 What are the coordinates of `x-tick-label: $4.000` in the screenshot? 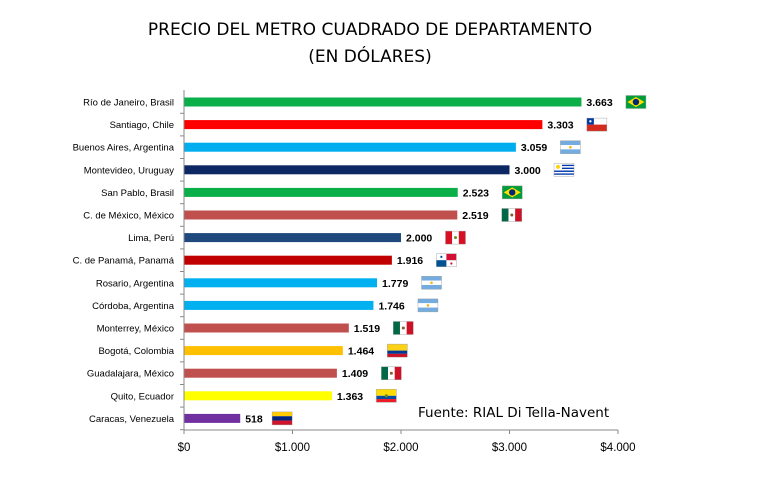 It's located at (617, 448).